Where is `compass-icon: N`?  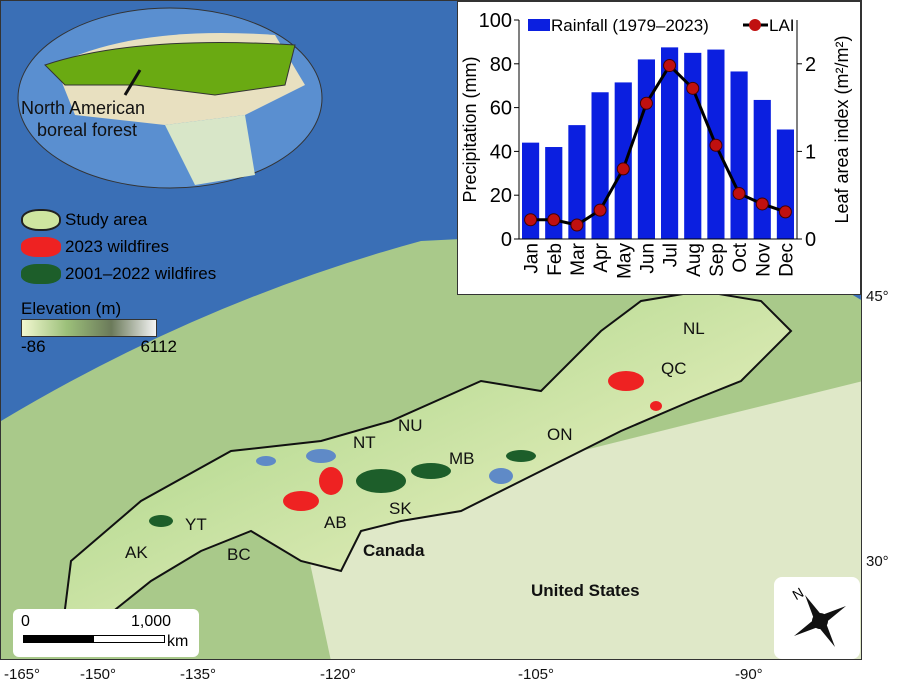
compass-icon: N is located at coordinates (818, 615).